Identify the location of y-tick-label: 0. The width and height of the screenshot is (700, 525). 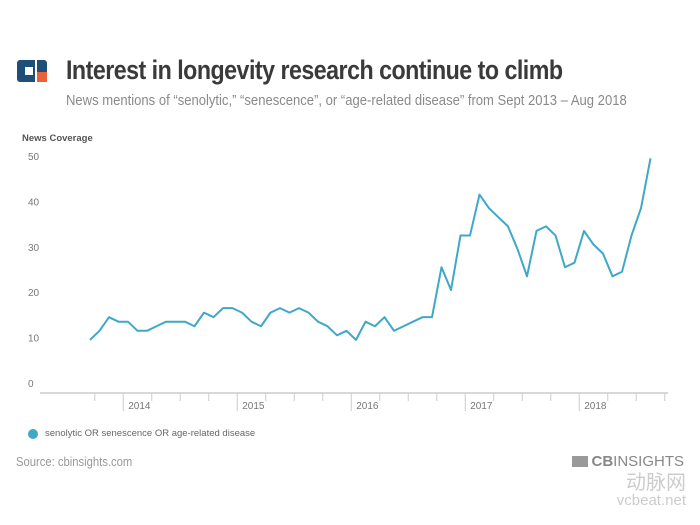
(31, 384).